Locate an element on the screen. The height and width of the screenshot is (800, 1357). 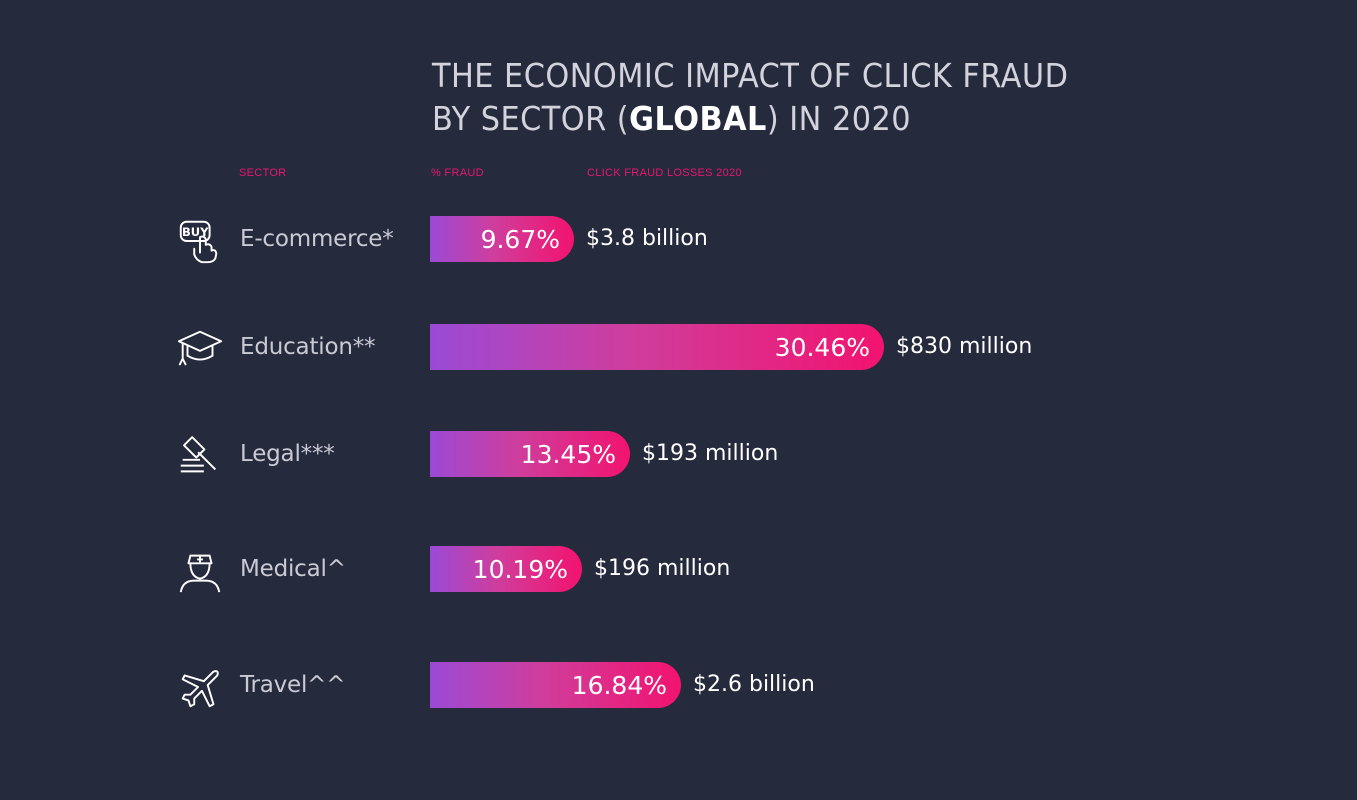
bar: 9.67% is located at coordinates (502, 239).